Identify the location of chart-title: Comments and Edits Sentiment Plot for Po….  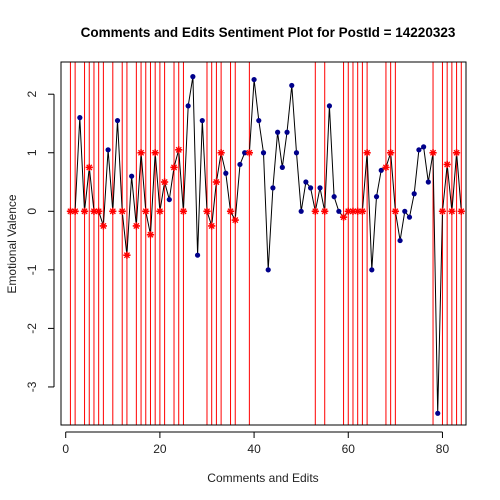
(268, 32).